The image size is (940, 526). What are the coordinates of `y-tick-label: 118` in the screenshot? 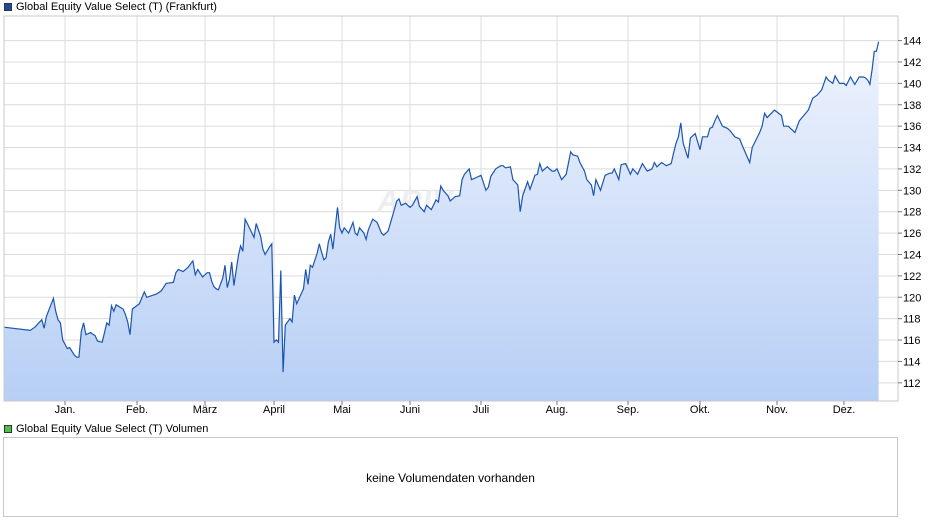 It's located at (912, 320).